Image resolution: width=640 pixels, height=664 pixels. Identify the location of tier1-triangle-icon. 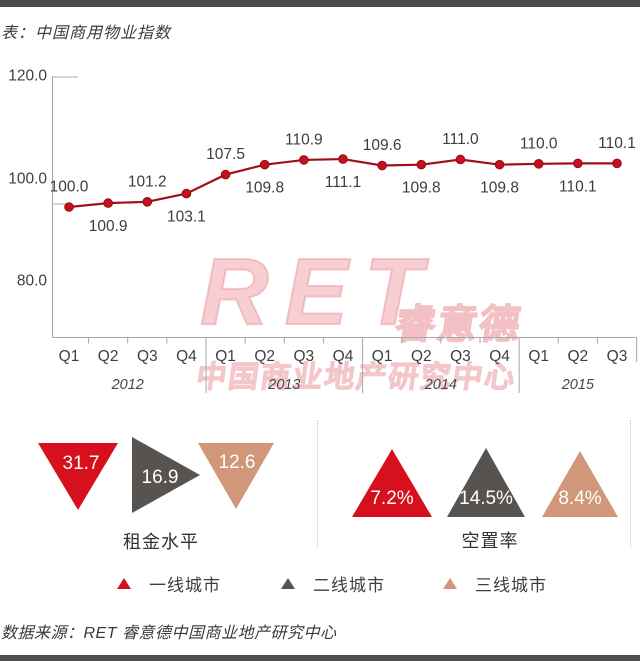
(124, 583).